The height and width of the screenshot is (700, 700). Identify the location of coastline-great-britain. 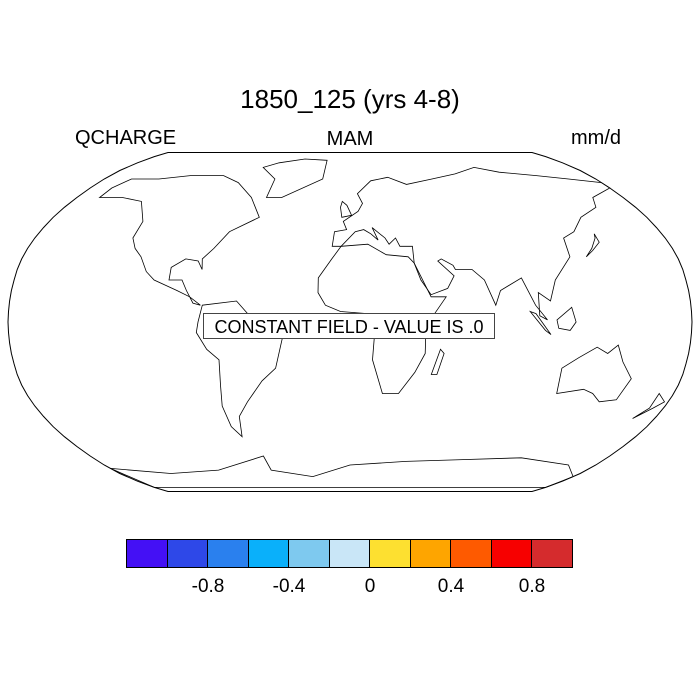
(346, 209).